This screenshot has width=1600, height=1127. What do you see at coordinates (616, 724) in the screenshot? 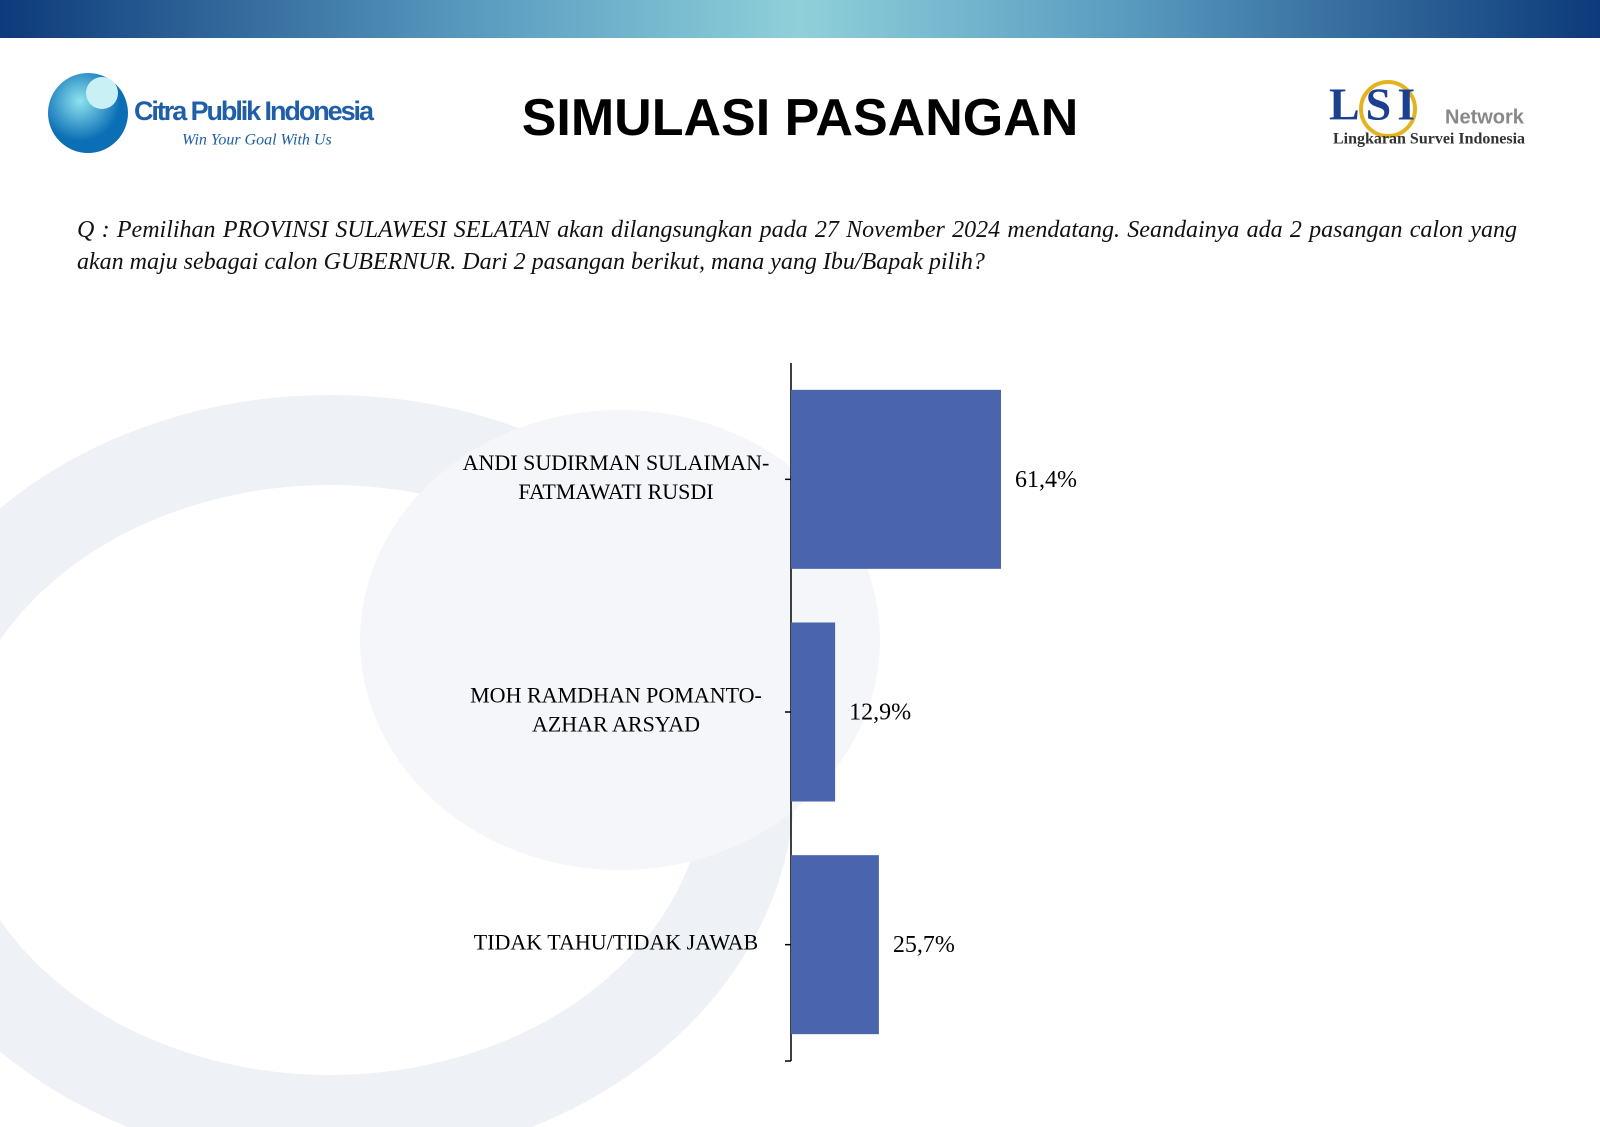
I see `category-label: AZHAR ARSYAD` at bounding box center [616, 724].